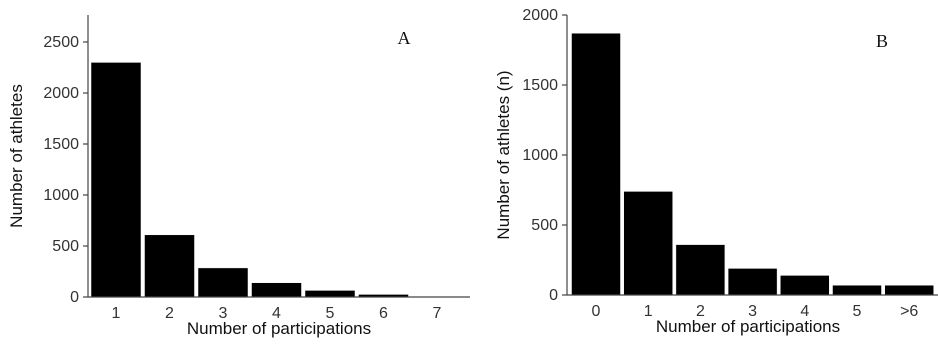  I want to click on panel-a-y-tick-label: 500, so click(65, 246).